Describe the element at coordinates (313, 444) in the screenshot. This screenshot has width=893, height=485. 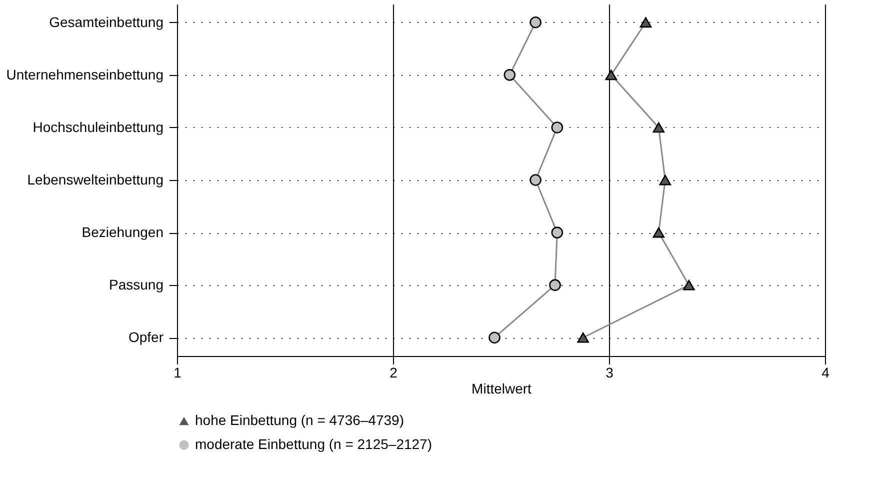
I see `legend-label: moderate Einbettung (n = 2125–2127)` at that location.